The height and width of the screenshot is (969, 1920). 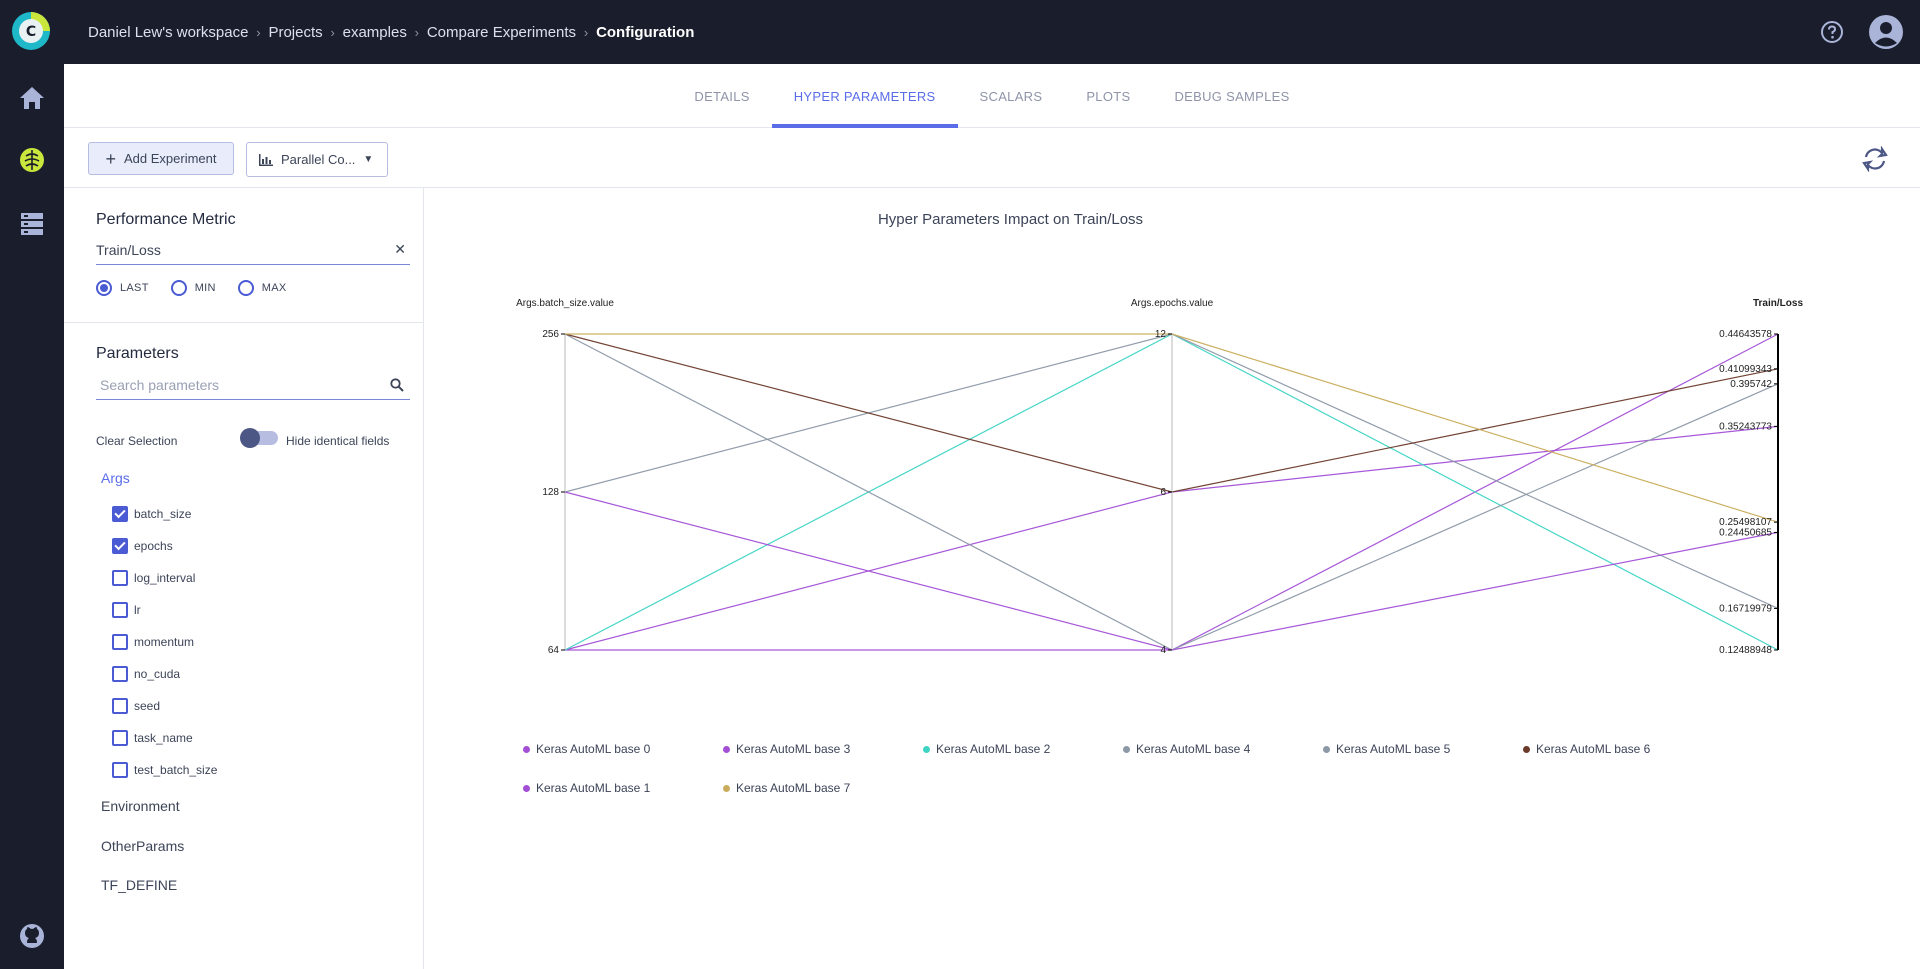 I want to click on add-experiment-label: Add Experiment, so click(x=170, y=158).